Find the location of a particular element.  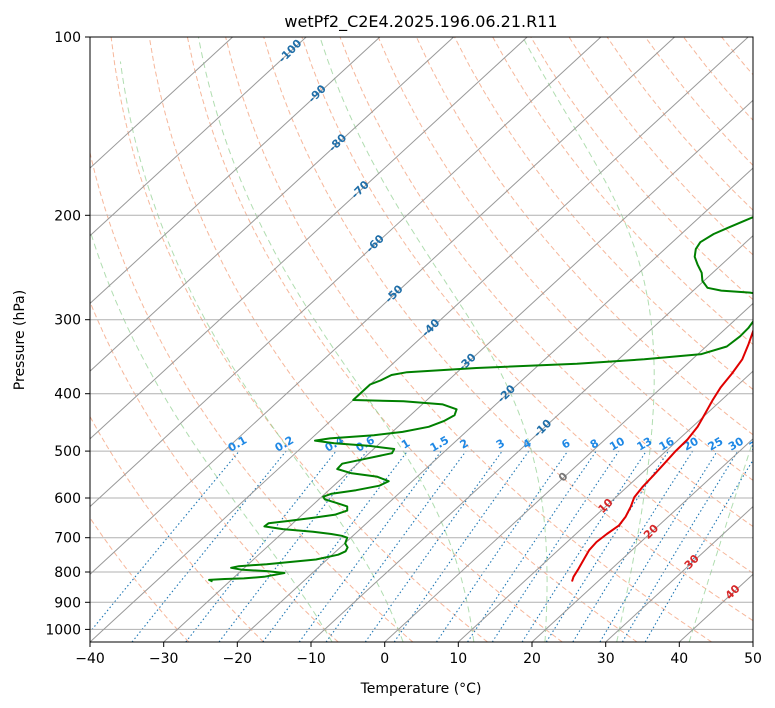

x-tick-label: 10 is located at coordinates (458, 659).